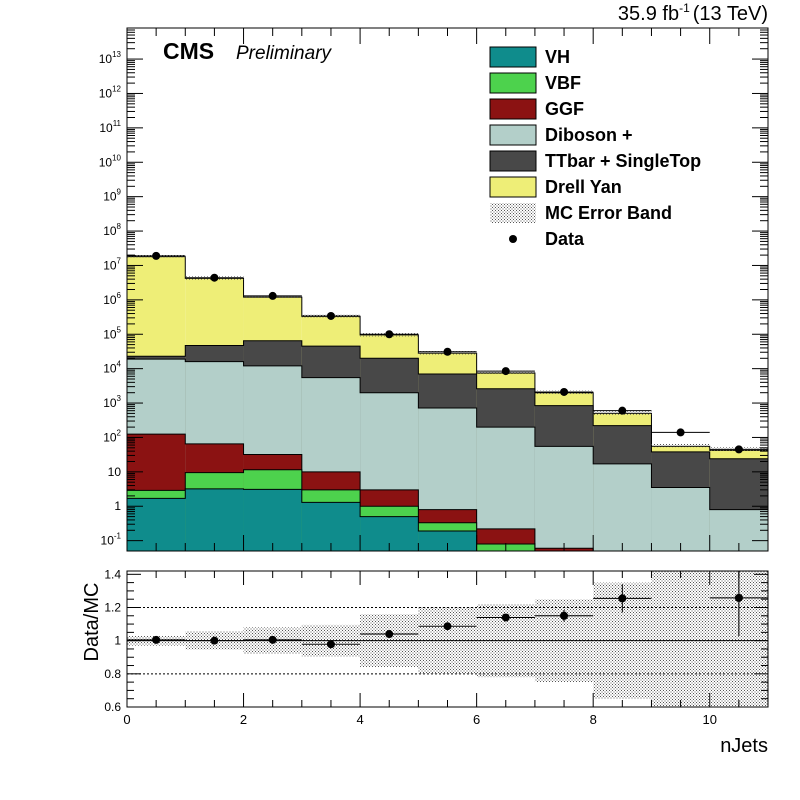 The width and height of the screenshot is (800, 800). I want to click on legend-label-vbf: VBF, so click(563, 83).